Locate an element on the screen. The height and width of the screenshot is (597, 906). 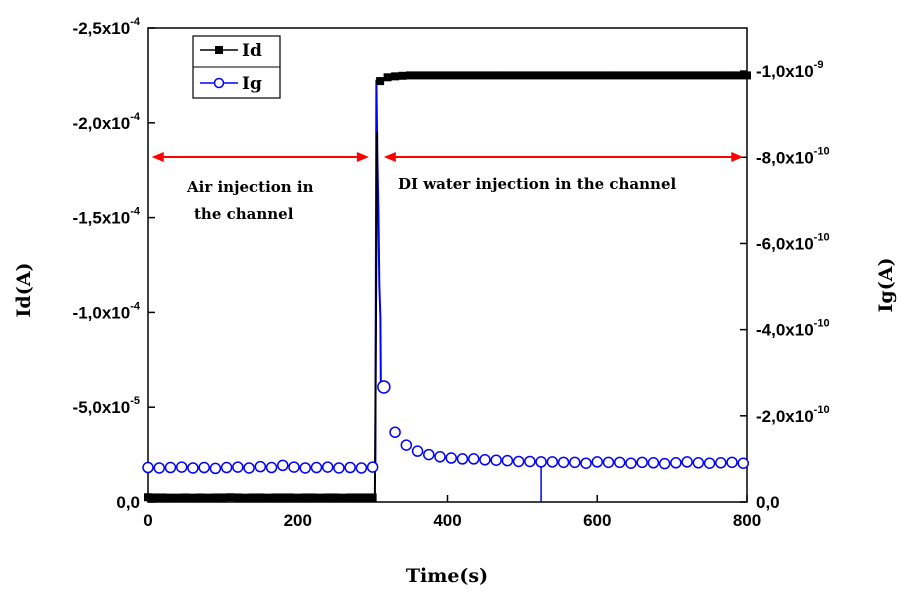
ig-transient-spike is located at coordinates (456, 290).